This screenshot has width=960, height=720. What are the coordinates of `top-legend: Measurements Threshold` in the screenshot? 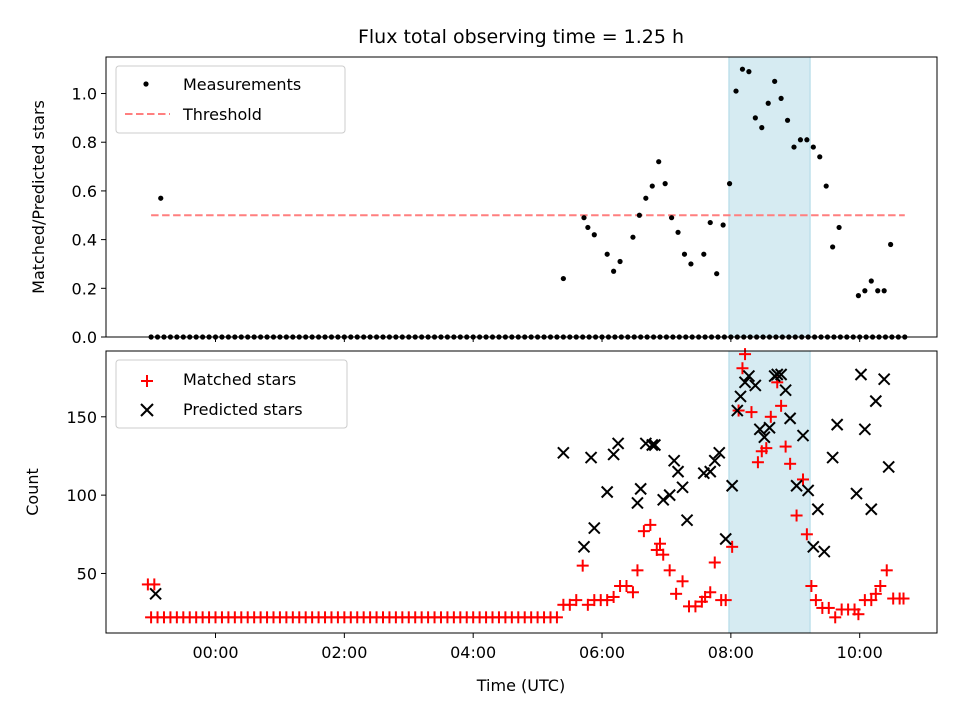 It's located at (230, 99).